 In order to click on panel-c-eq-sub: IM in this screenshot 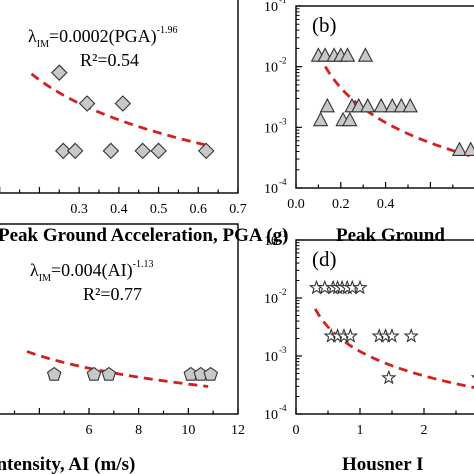, I will do `click(45, 278)`.